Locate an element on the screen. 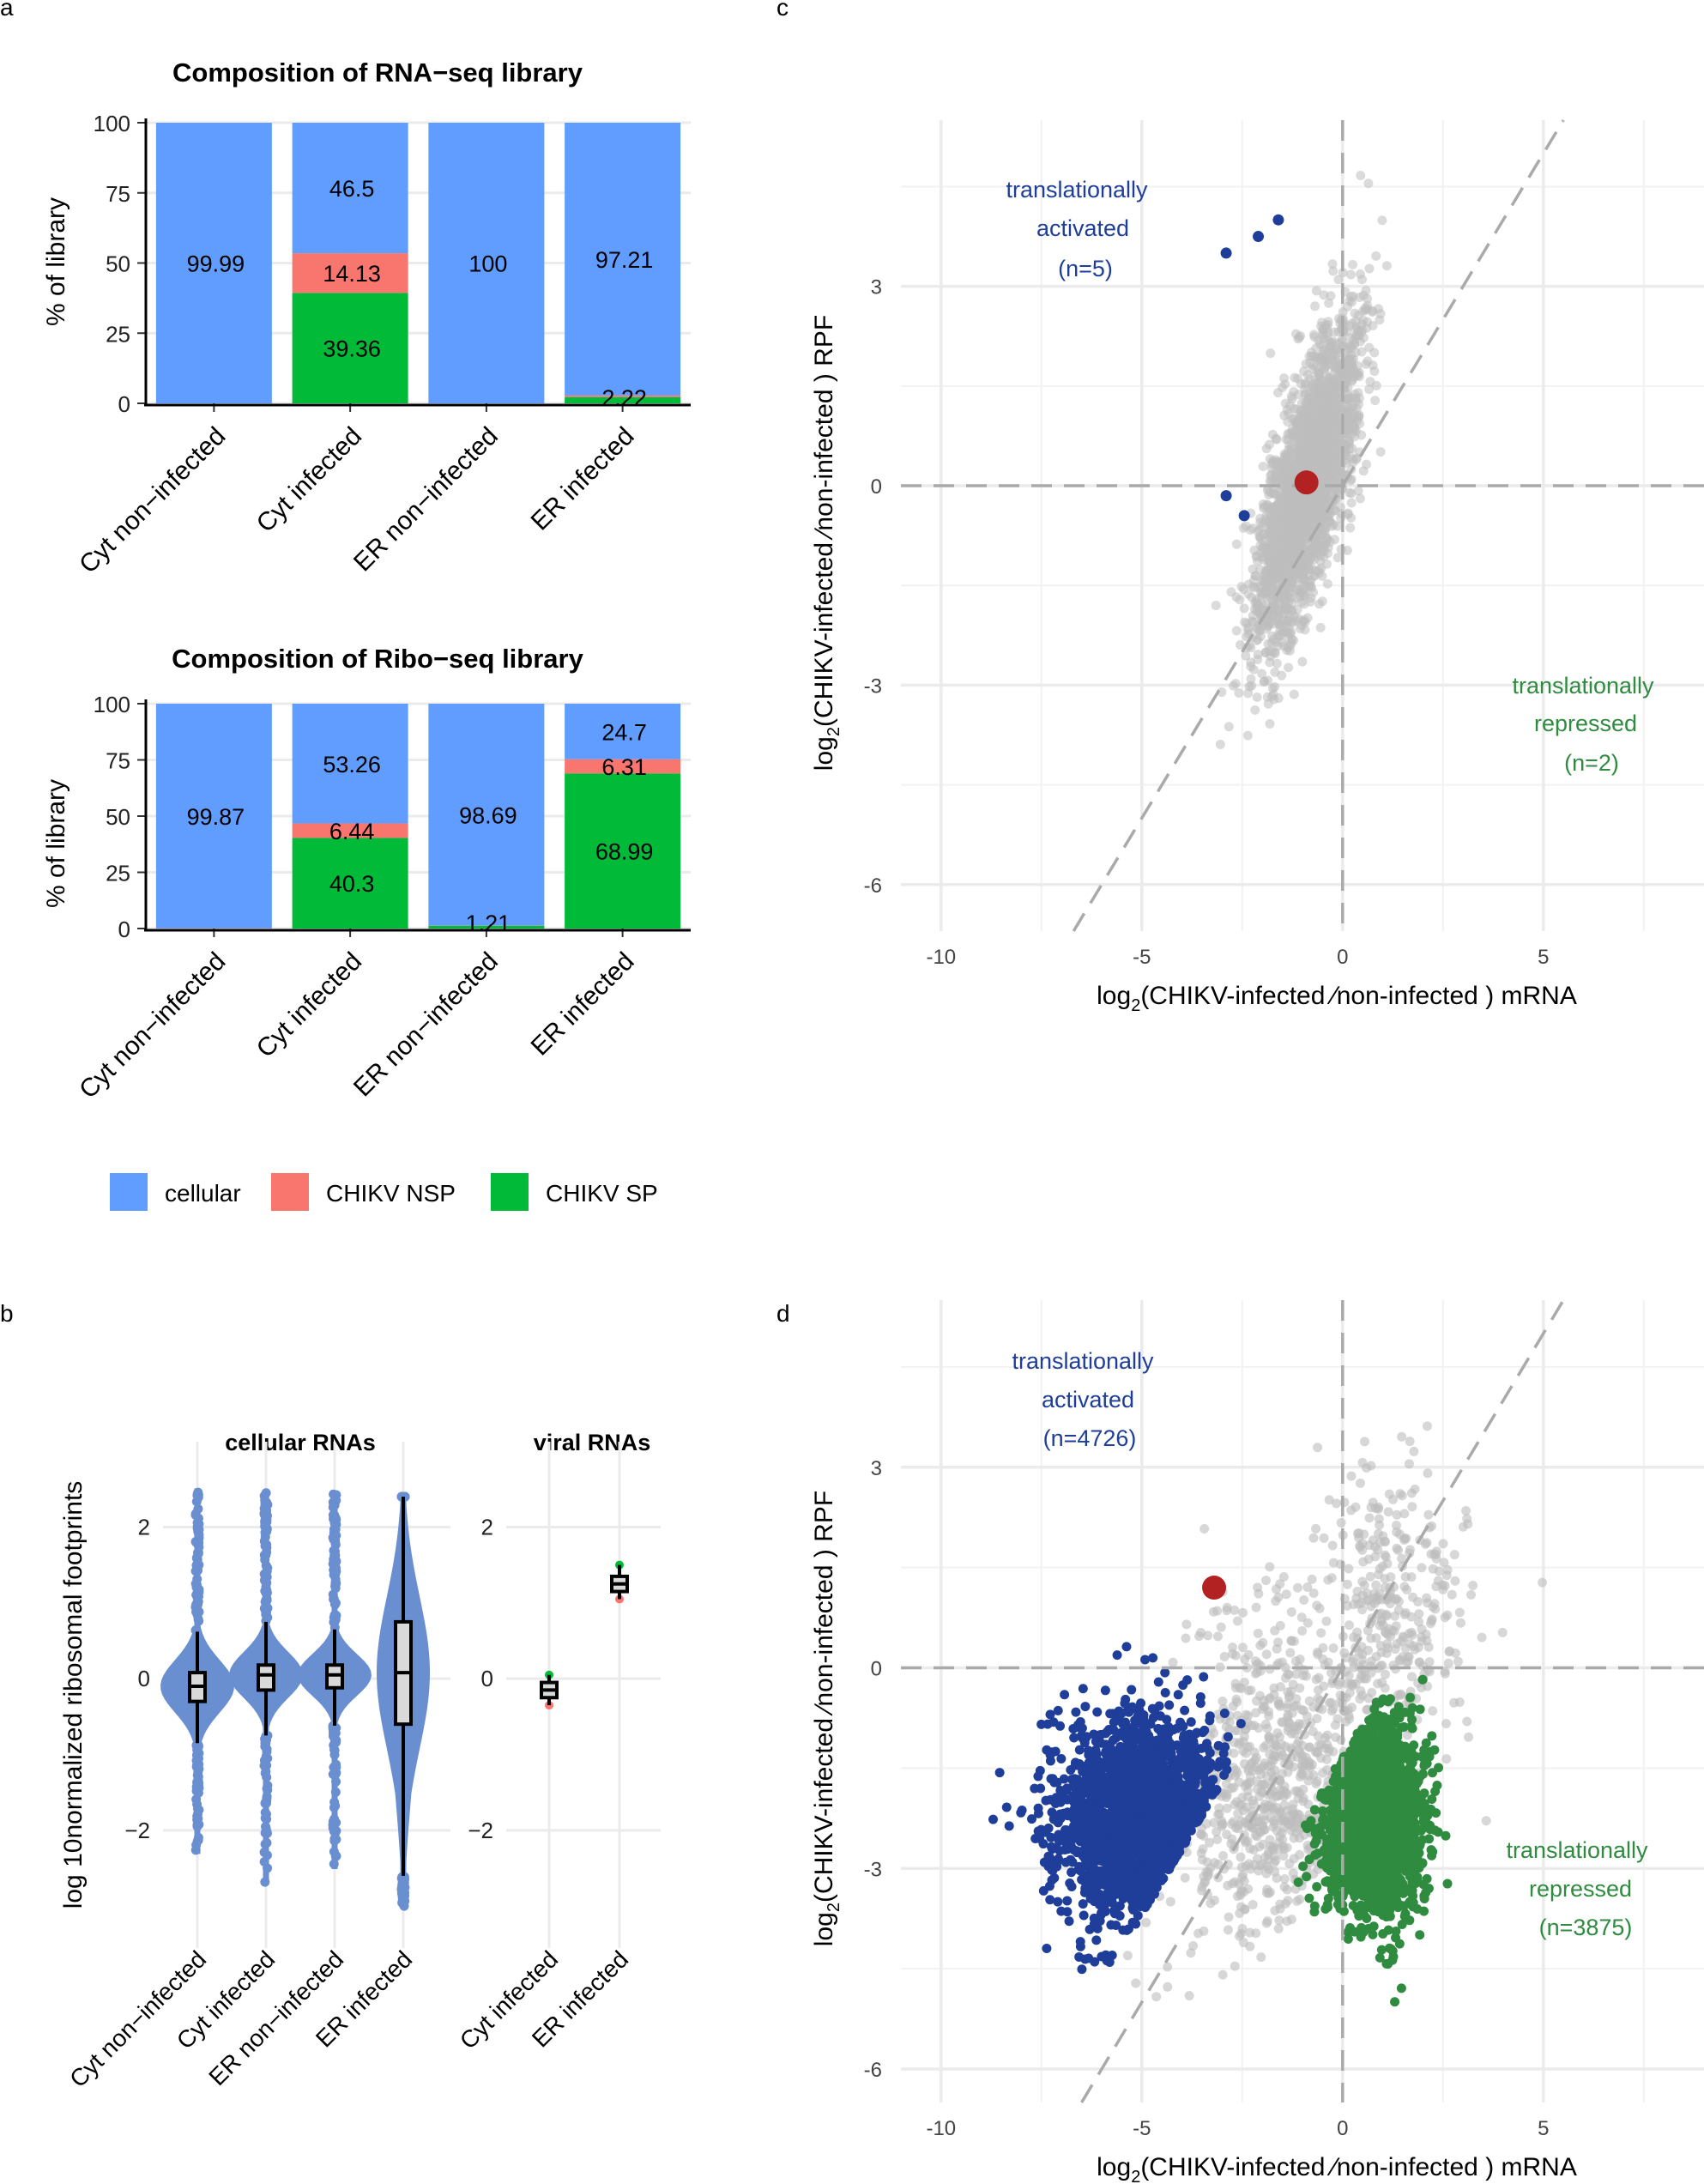  bar-value-label: 99.99 is located at coordinates (216, 264).